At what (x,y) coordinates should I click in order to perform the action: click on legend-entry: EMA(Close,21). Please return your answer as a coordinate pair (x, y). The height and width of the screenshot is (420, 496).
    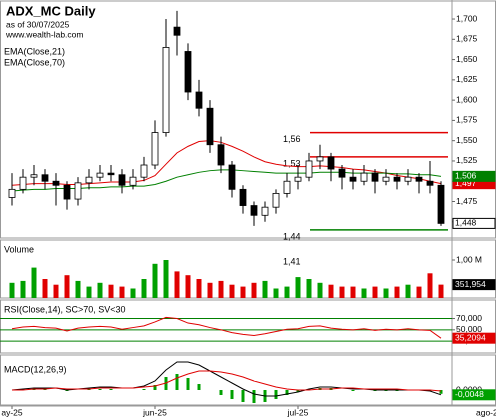
    Looking at the image, I should click on (34, 51).